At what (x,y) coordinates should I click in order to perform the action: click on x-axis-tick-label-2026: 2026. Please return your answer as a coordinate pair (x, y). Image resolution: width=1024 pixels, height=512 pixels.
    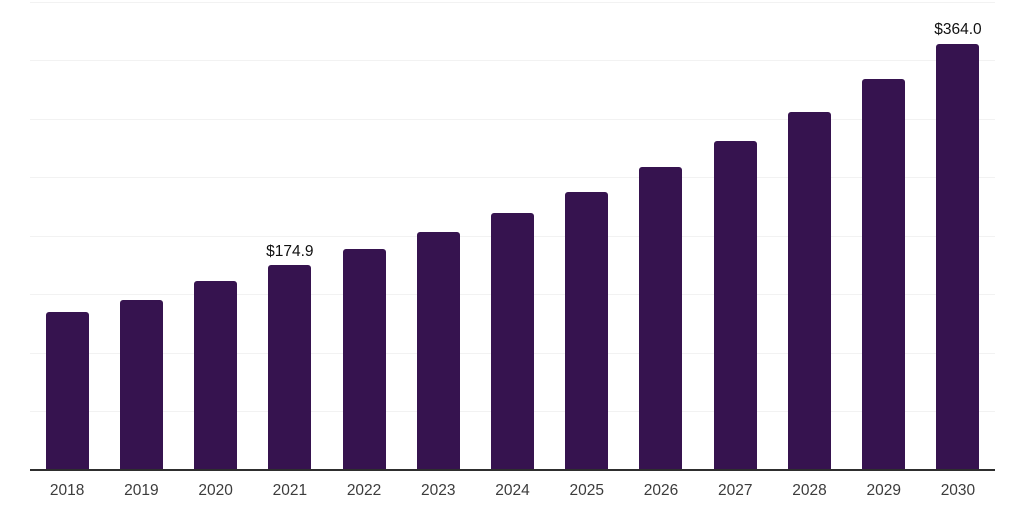
    Looking at the image, I should click on (661, 490).